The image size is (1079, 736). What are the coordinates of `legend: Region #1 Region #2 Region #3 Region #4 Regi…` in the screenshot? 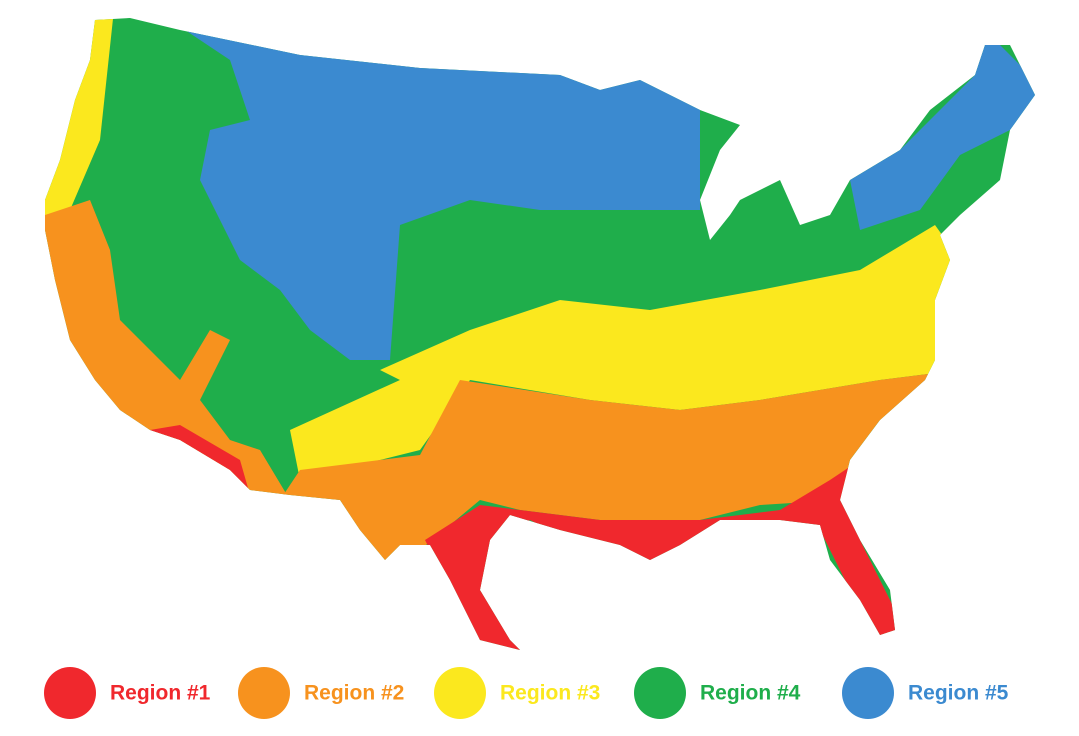 It's located at (526, 693).